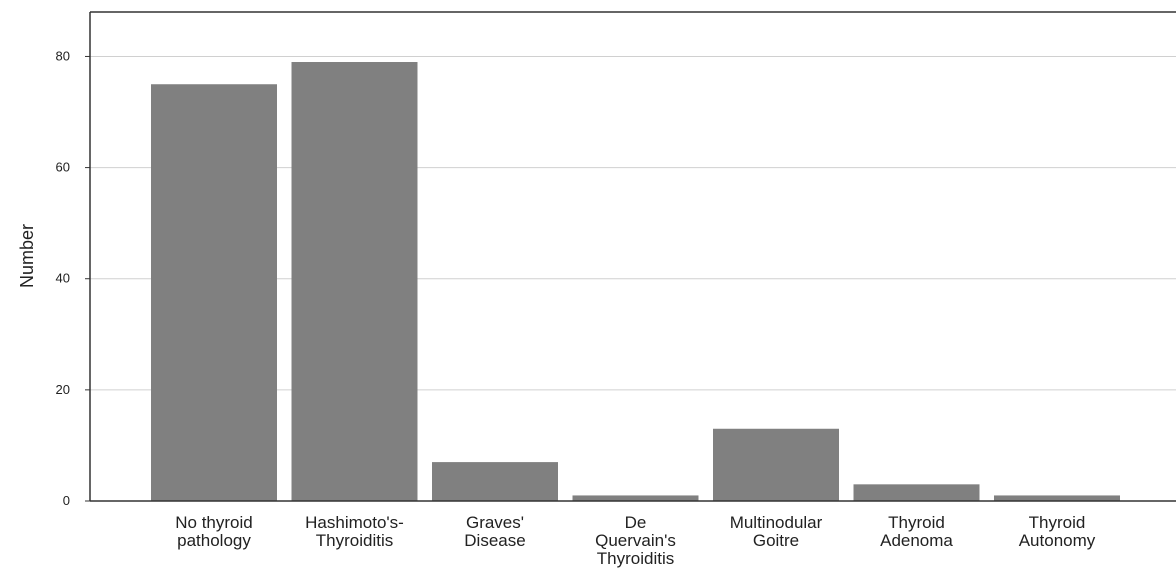 This screenshot has width=1176, height=572. I want to click on x-category-label: Hashimoto's-Thyroiditis, so click(354, 531).